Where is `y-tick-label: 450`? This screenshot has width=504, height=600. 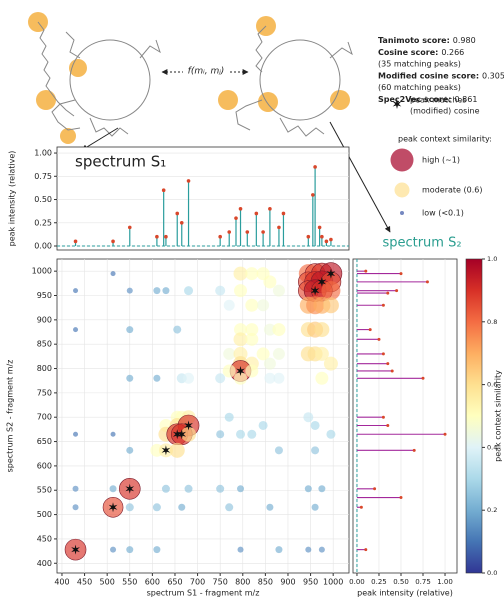 y-tick-label: 450 is located at coordinates (44, 538).